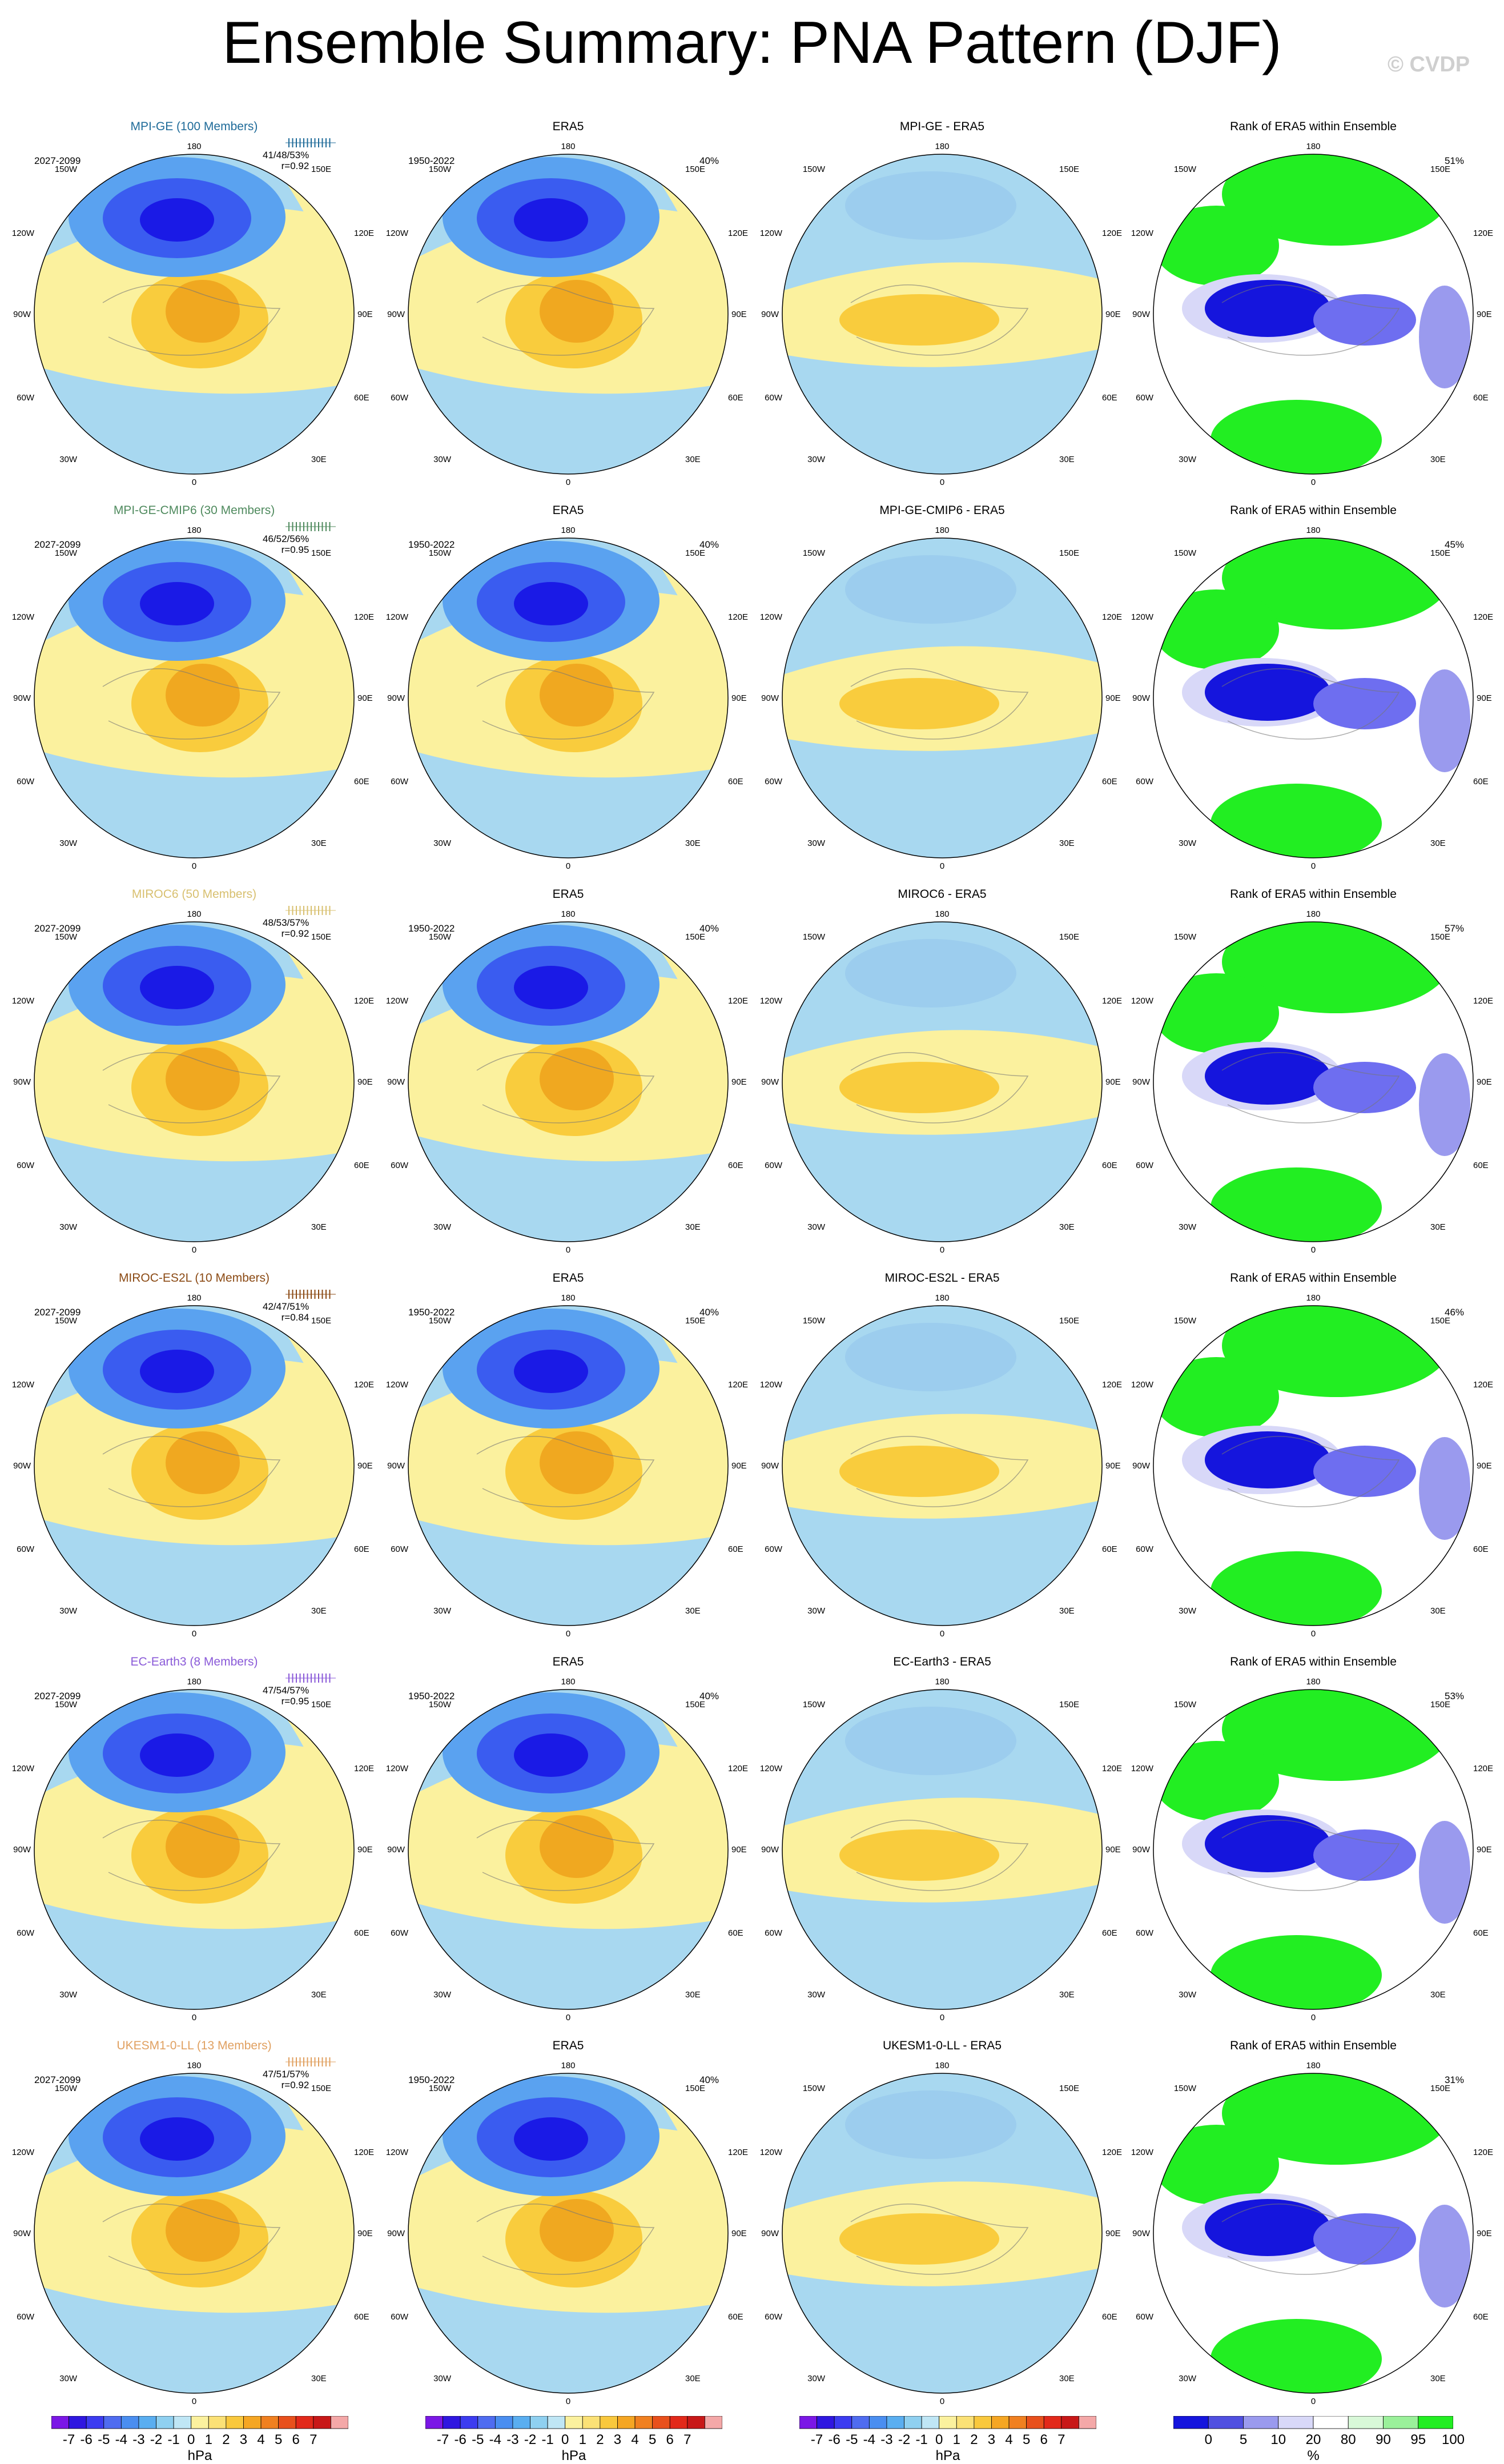  What do you see at coordinates (942, 1661) in the screenshot?
I see `diff-panel-title: EC-Earth3 - ERA5` at bounding box center [942, 1661].